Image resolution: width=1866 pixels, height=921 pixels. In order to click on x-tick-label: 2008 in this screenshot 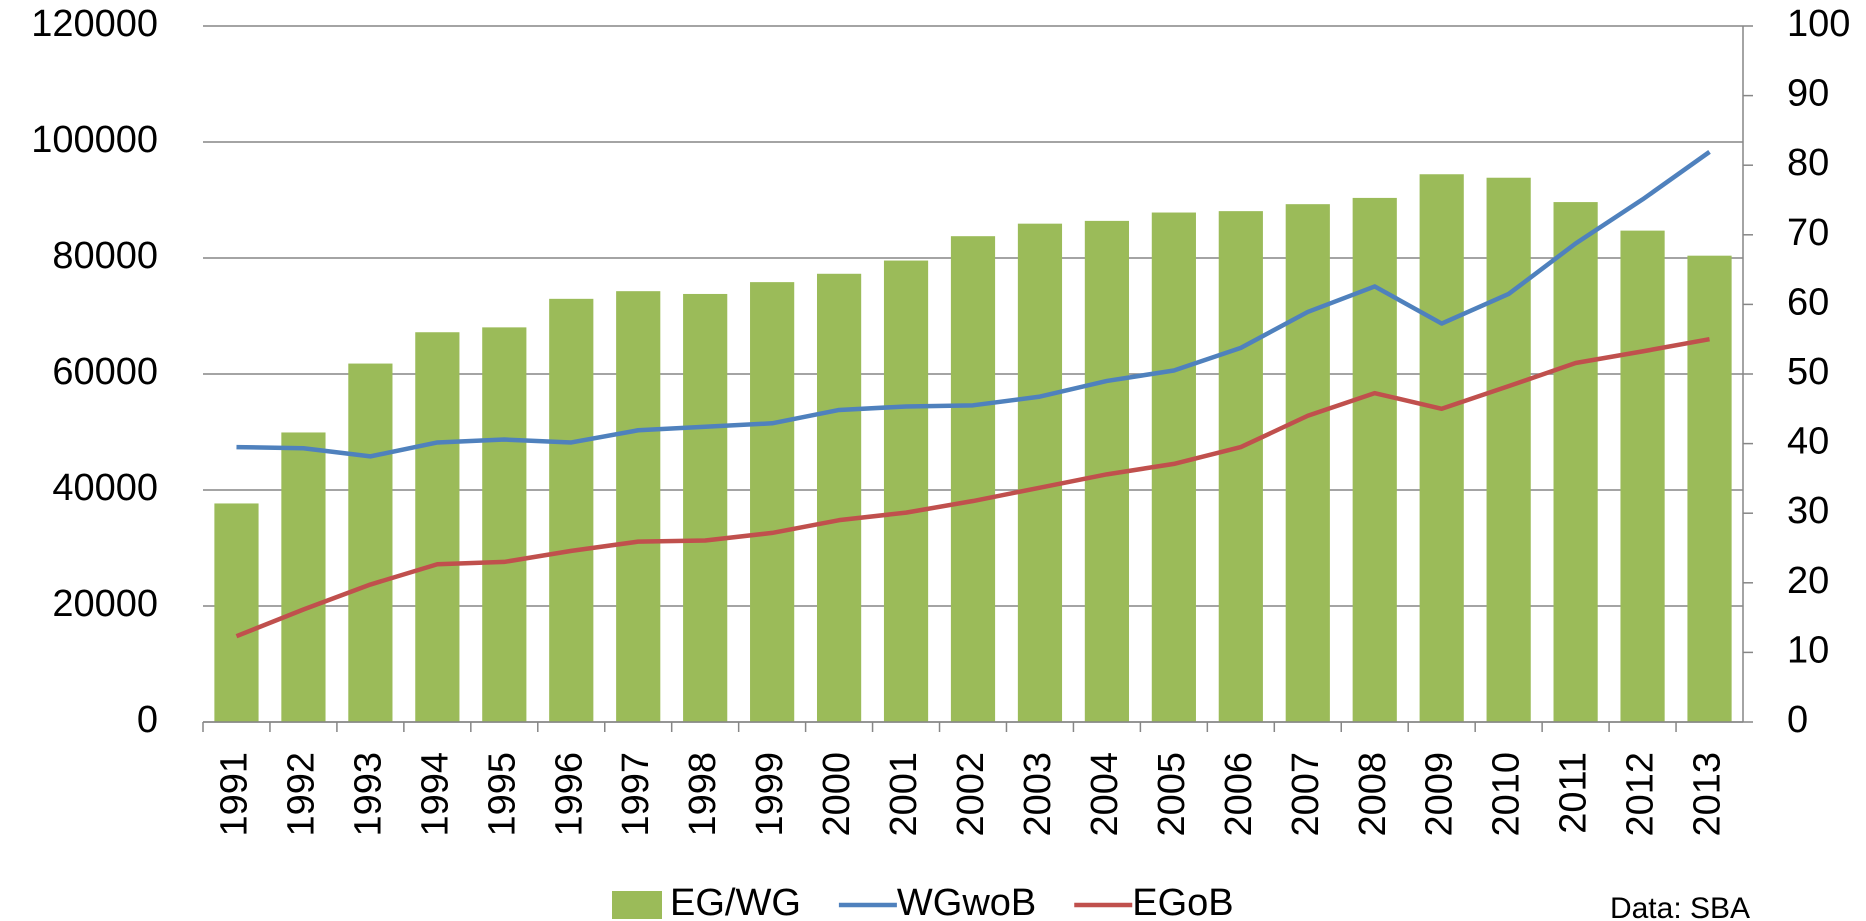, I will do `click(1373, 794)`.